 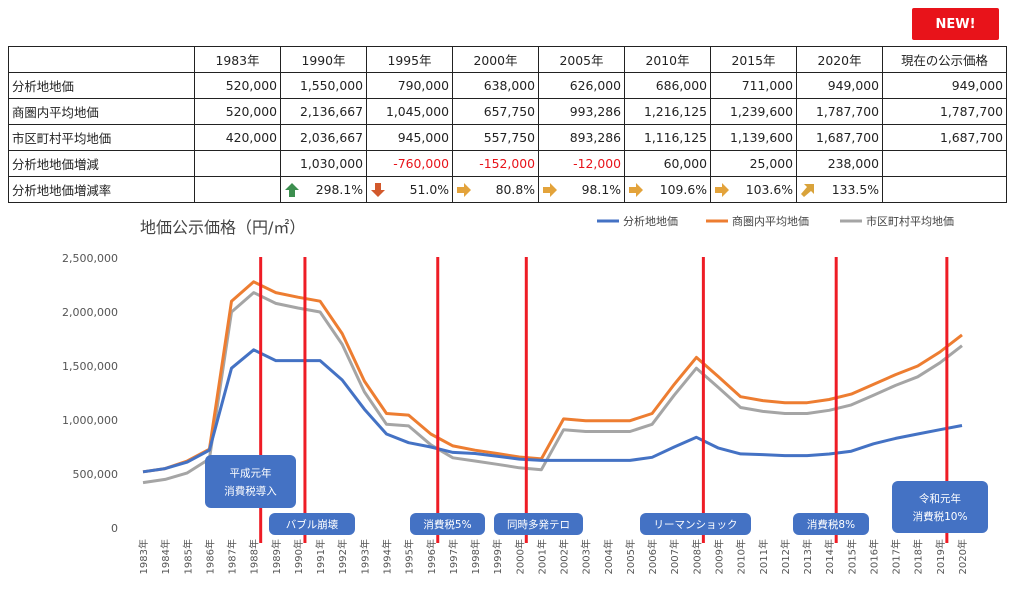 I want to click on x-tick-label: 1996年, so click(x=431, y=556).